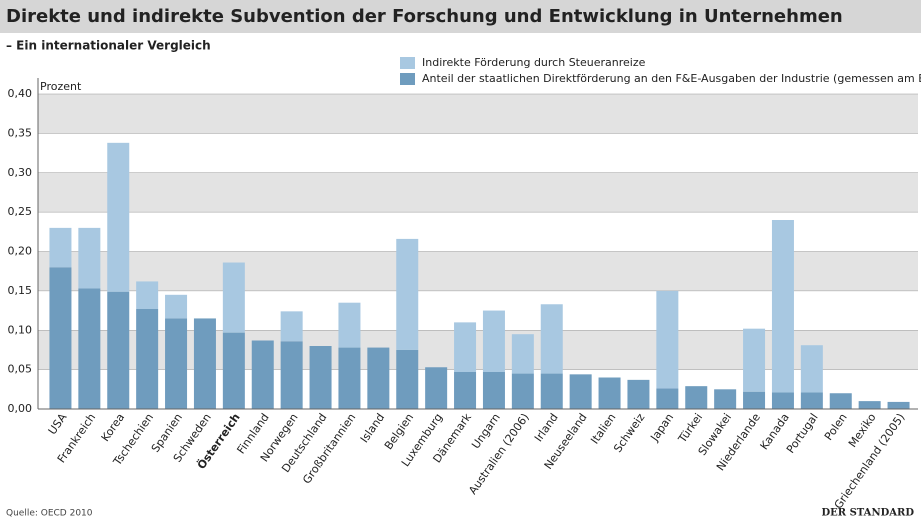  I want to click on y-tick-label: 0,15, so click(20, 290).